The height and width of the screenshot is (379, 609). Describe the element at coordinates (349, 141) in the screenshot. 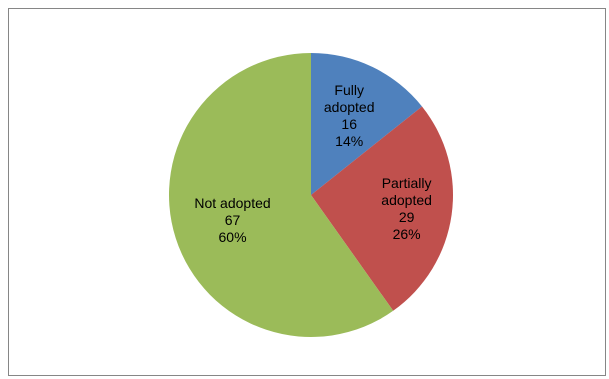

I see `data-label-percent-fully-adopted: 14%` at that location.